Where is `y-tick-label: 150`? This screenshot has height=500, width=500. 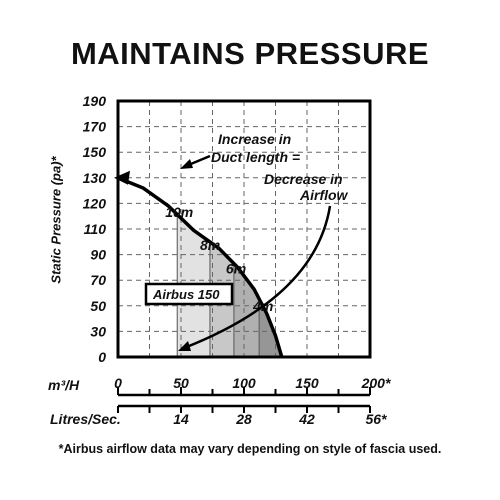 y-tick-label: 150 is located at coordinates (95, 152).